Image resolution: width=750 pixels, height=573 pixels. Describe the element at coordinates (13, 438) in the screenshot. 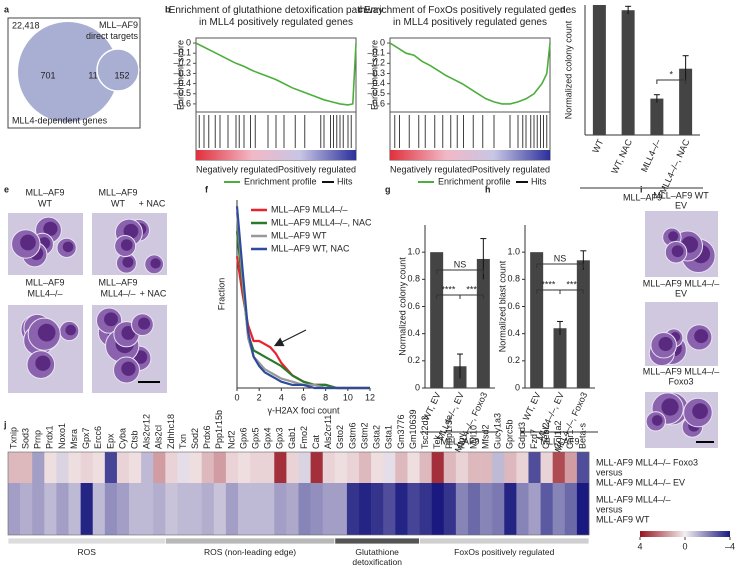

I see `gene-label: Txnip` at that location.